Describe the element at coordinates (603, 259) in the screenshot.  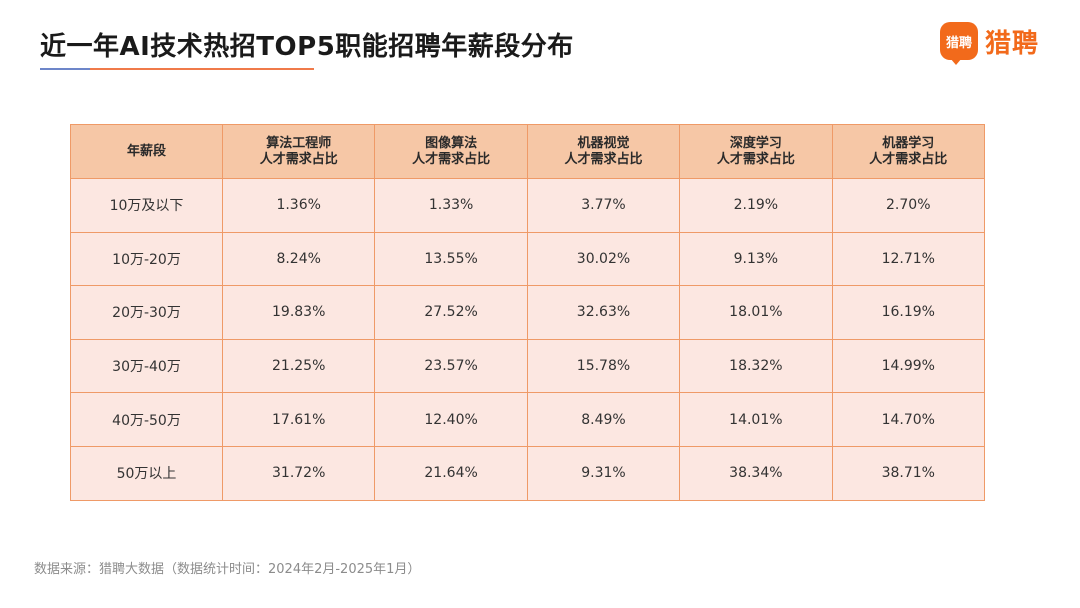
I see `share-value-cell: 30.02%` at that location.